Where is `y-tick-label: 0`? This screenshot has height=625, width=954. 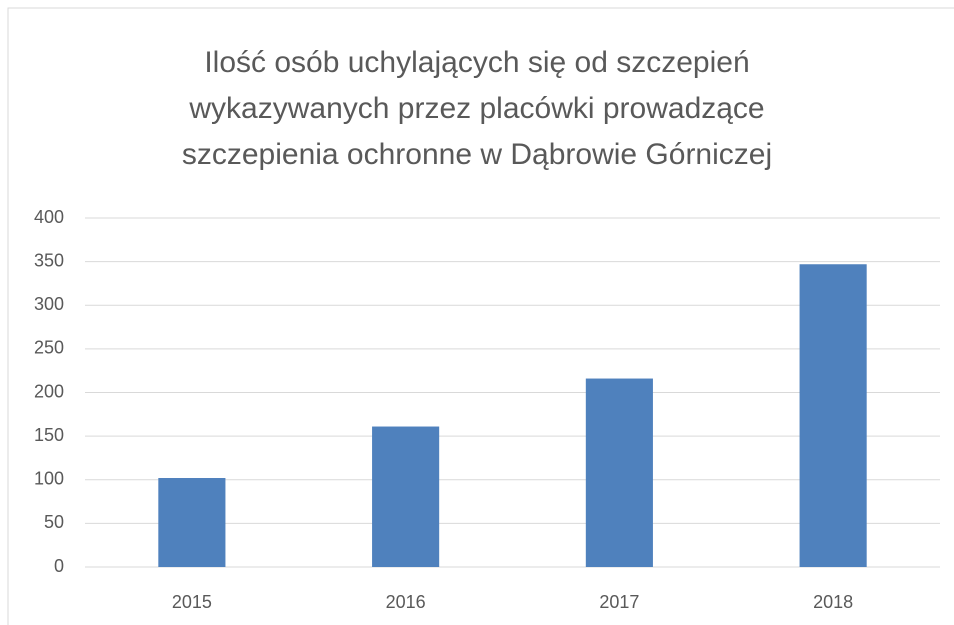
y-tick-label: 0 is located at coordinates (59, 566).